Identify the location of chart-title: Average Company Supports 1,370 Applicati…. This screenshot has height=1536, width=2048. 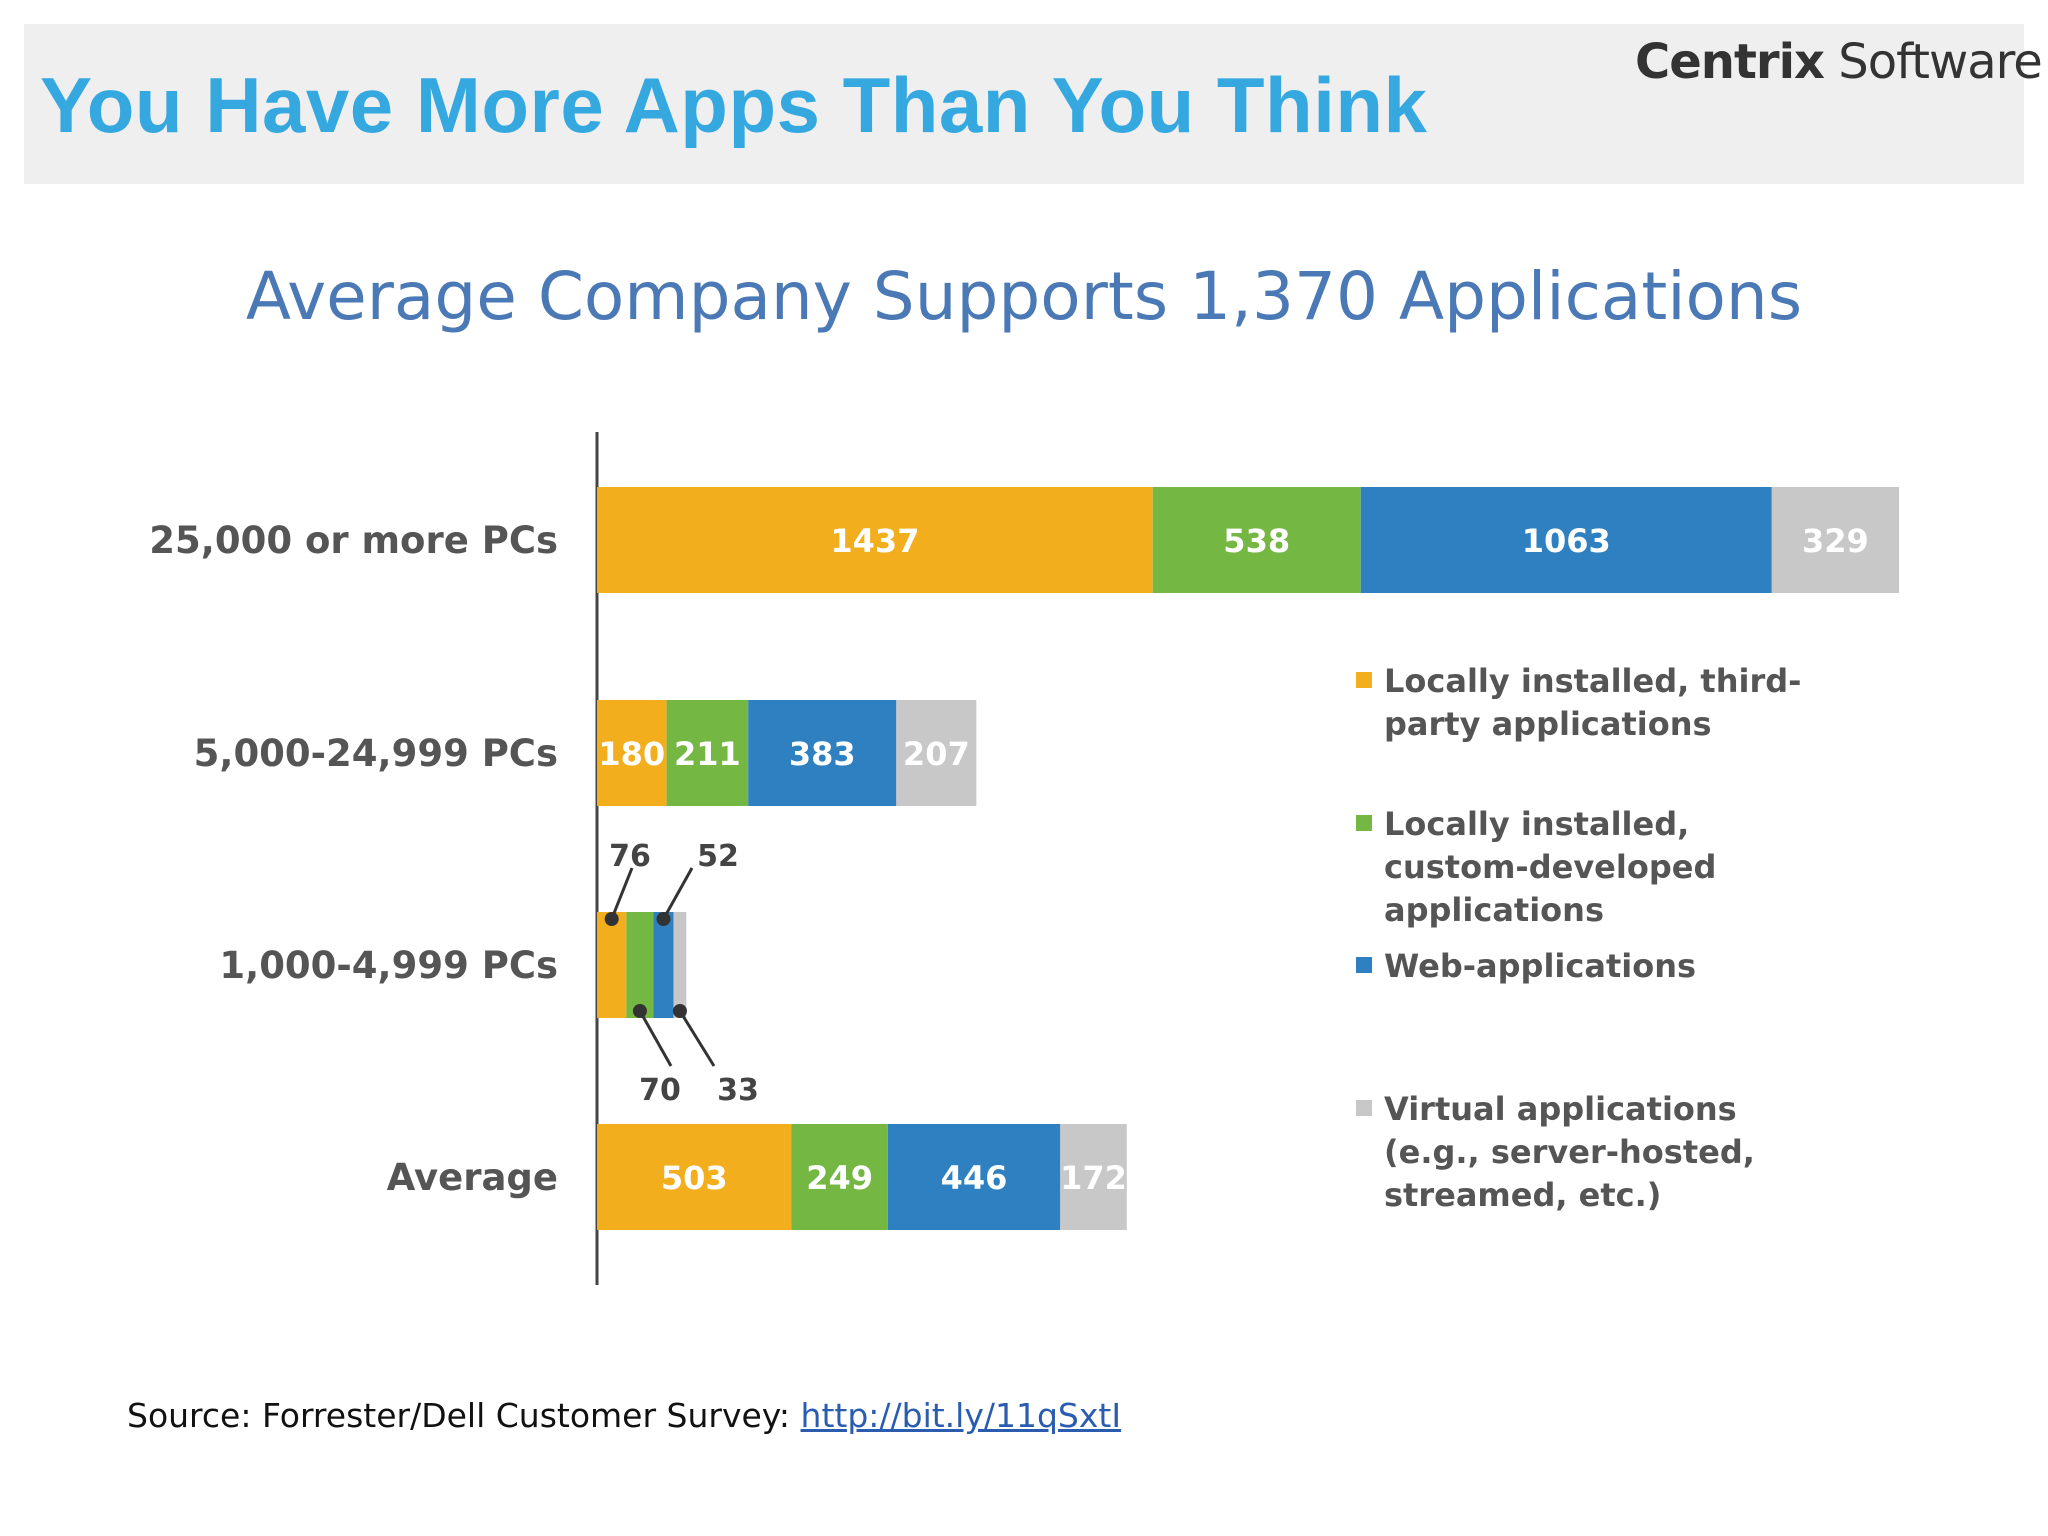
(1024, 296).